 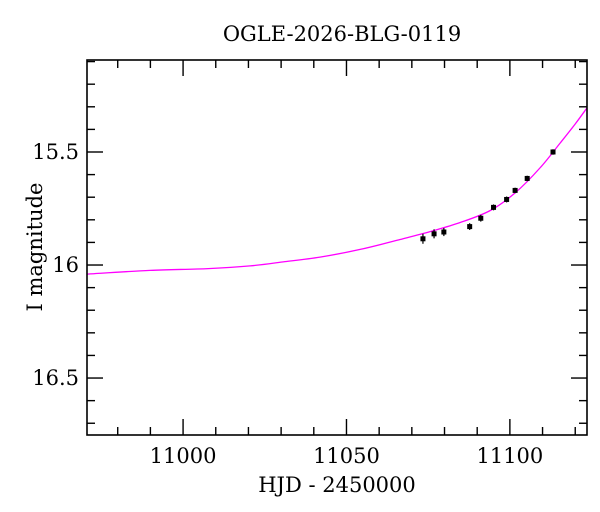 What do you see at coordinates (35, 247) in the screenshot?
I see `y-axis-label: I magnitude` at bounding box center [35, 247].